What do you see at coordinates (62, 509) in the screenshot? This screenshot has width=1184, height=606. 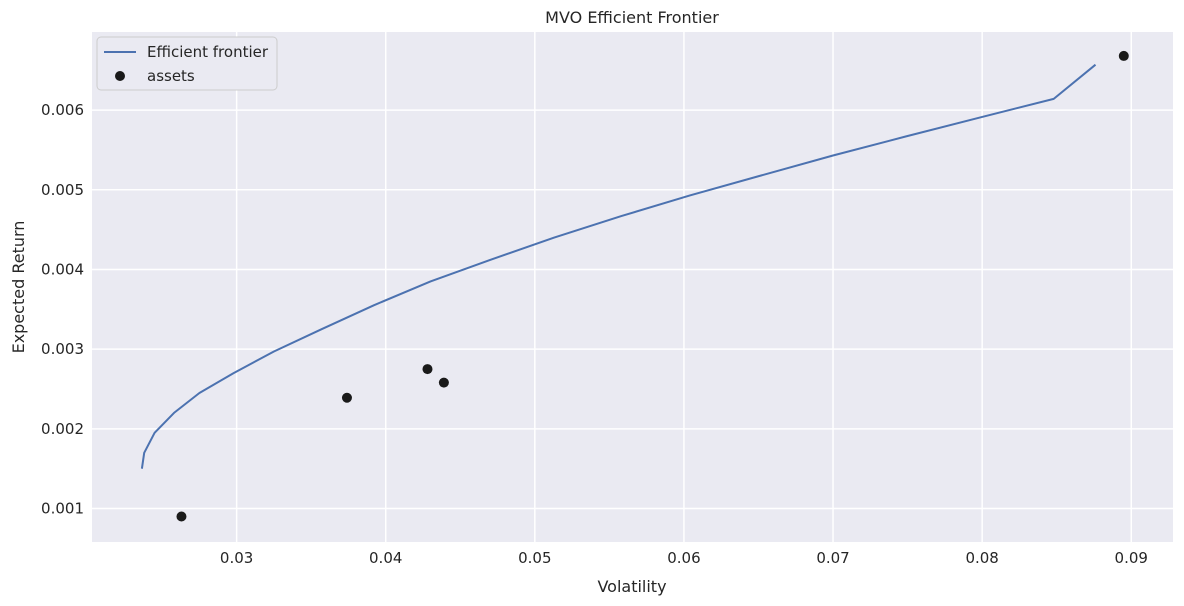 I see `y-tick-label: 0.001` at bounding box center [62, 509].